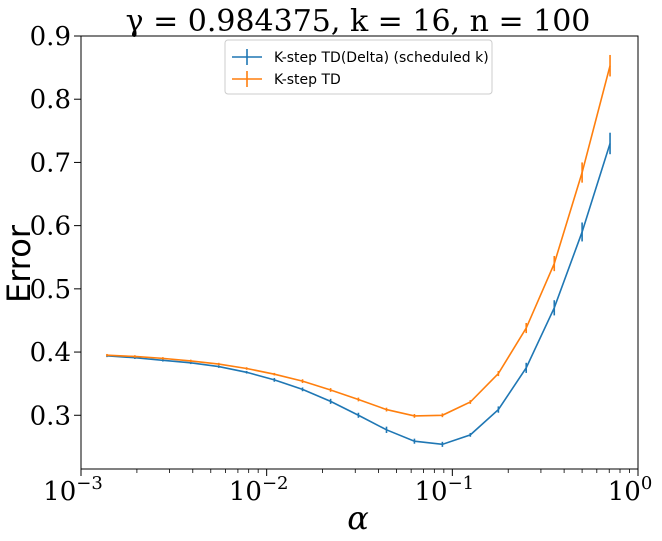  I want to click on legend-entry-1: K-step TD, so click(286, 79).